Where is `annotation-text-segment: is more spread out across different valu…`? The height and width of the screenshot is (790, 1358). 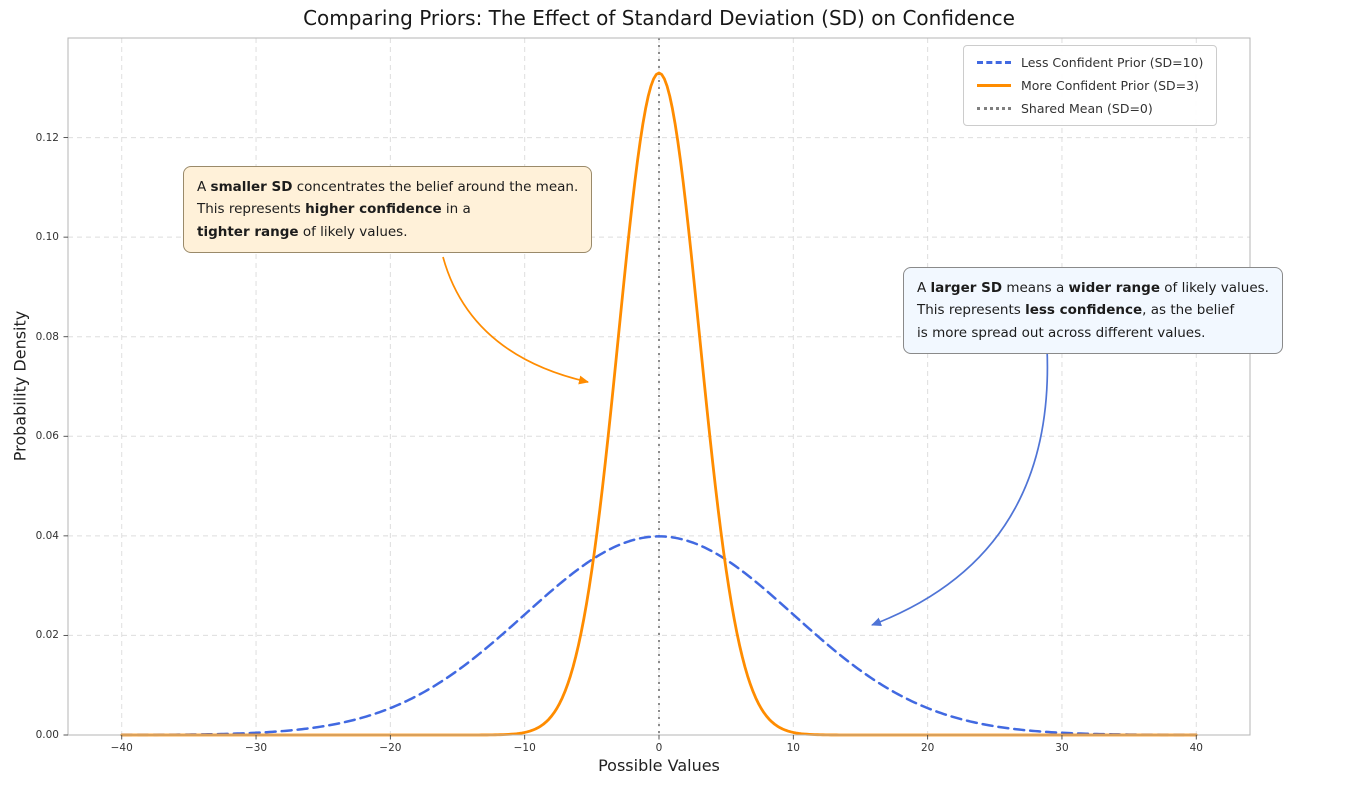
annotation-text-segment: is more spread out across different valu… is located at coordinates (1061, 332).